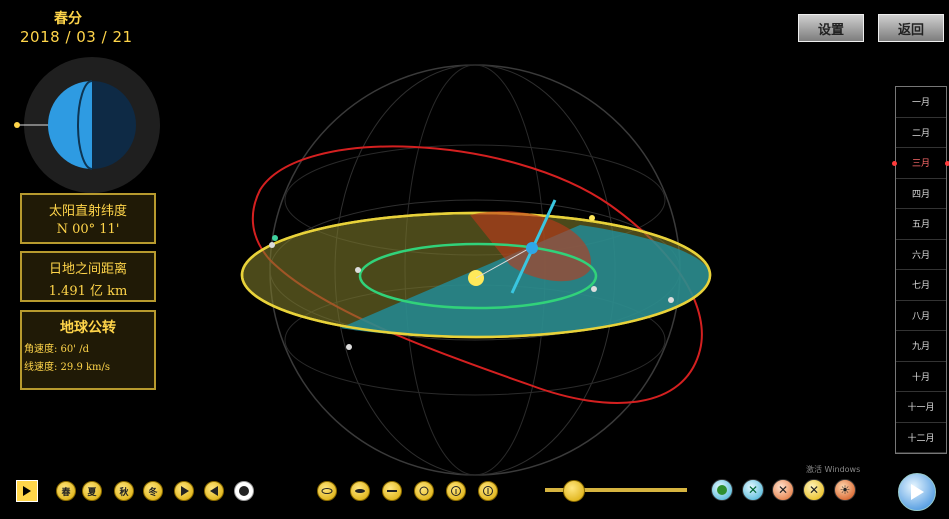  I want to click on autumn-label: 秋, so click(124, 492).